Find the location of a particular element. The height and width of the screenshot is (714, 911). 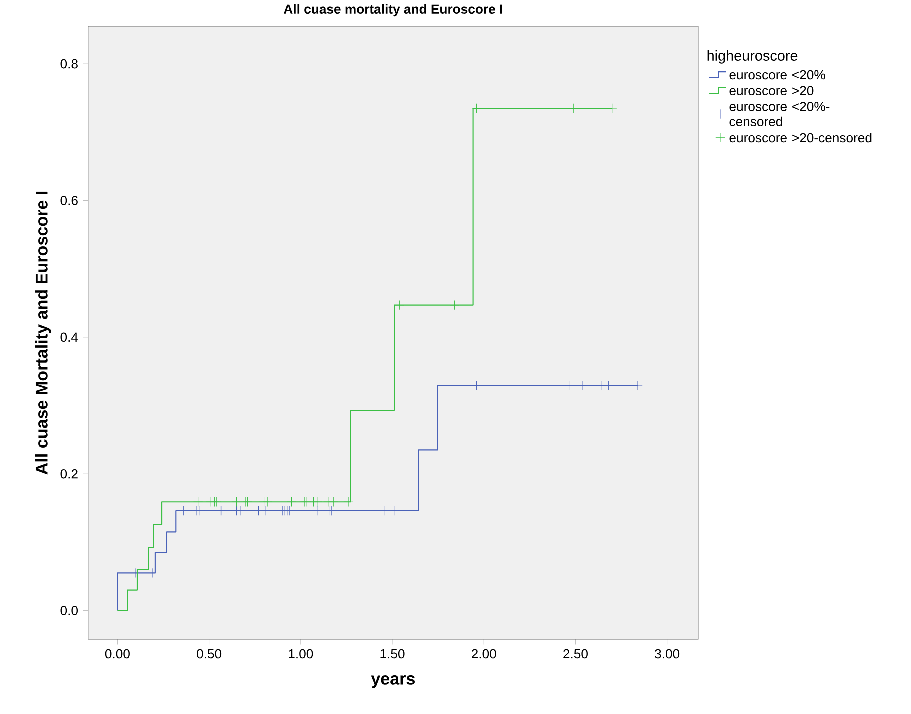

legend-label: euroscore >20-censored is located at coordinates (801, 137).